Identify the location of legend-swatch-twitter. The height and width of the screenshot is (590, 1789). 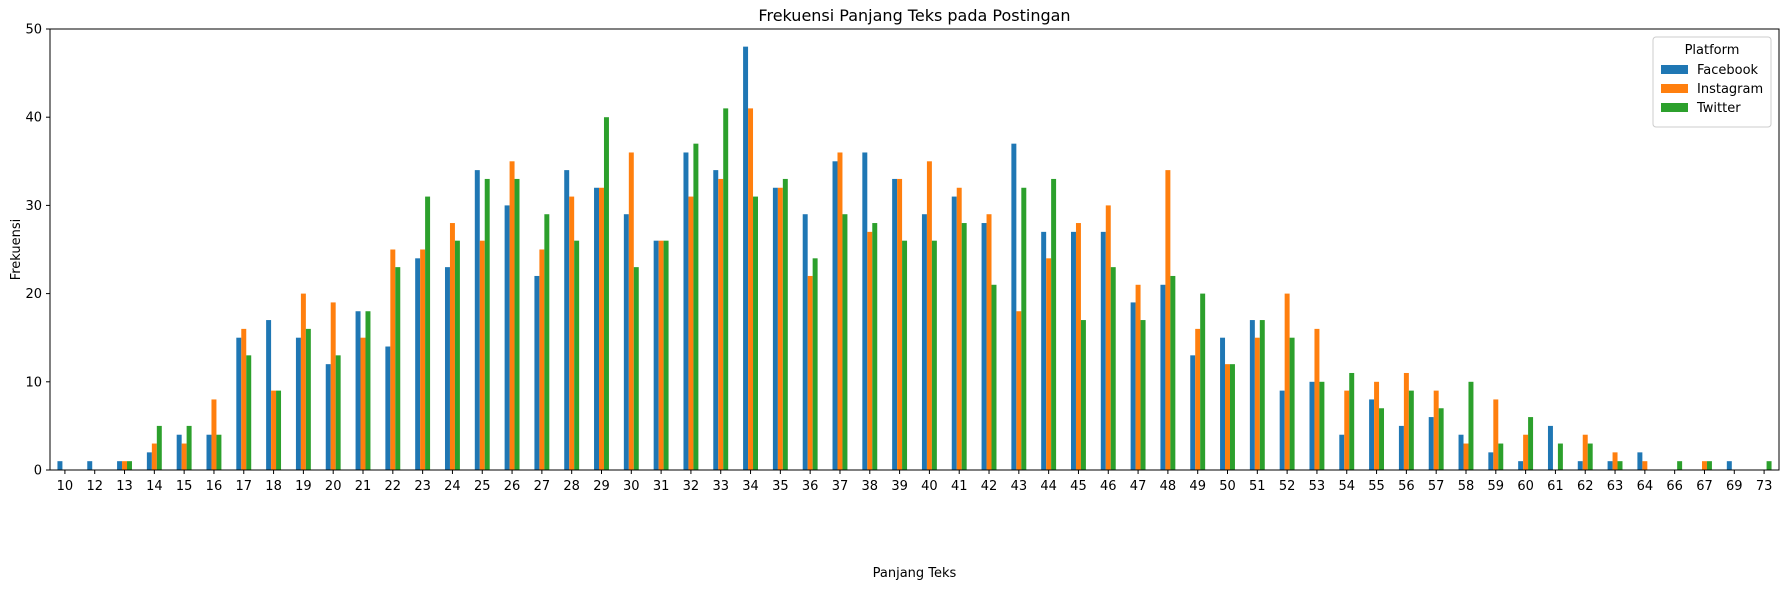
(1674, 107).